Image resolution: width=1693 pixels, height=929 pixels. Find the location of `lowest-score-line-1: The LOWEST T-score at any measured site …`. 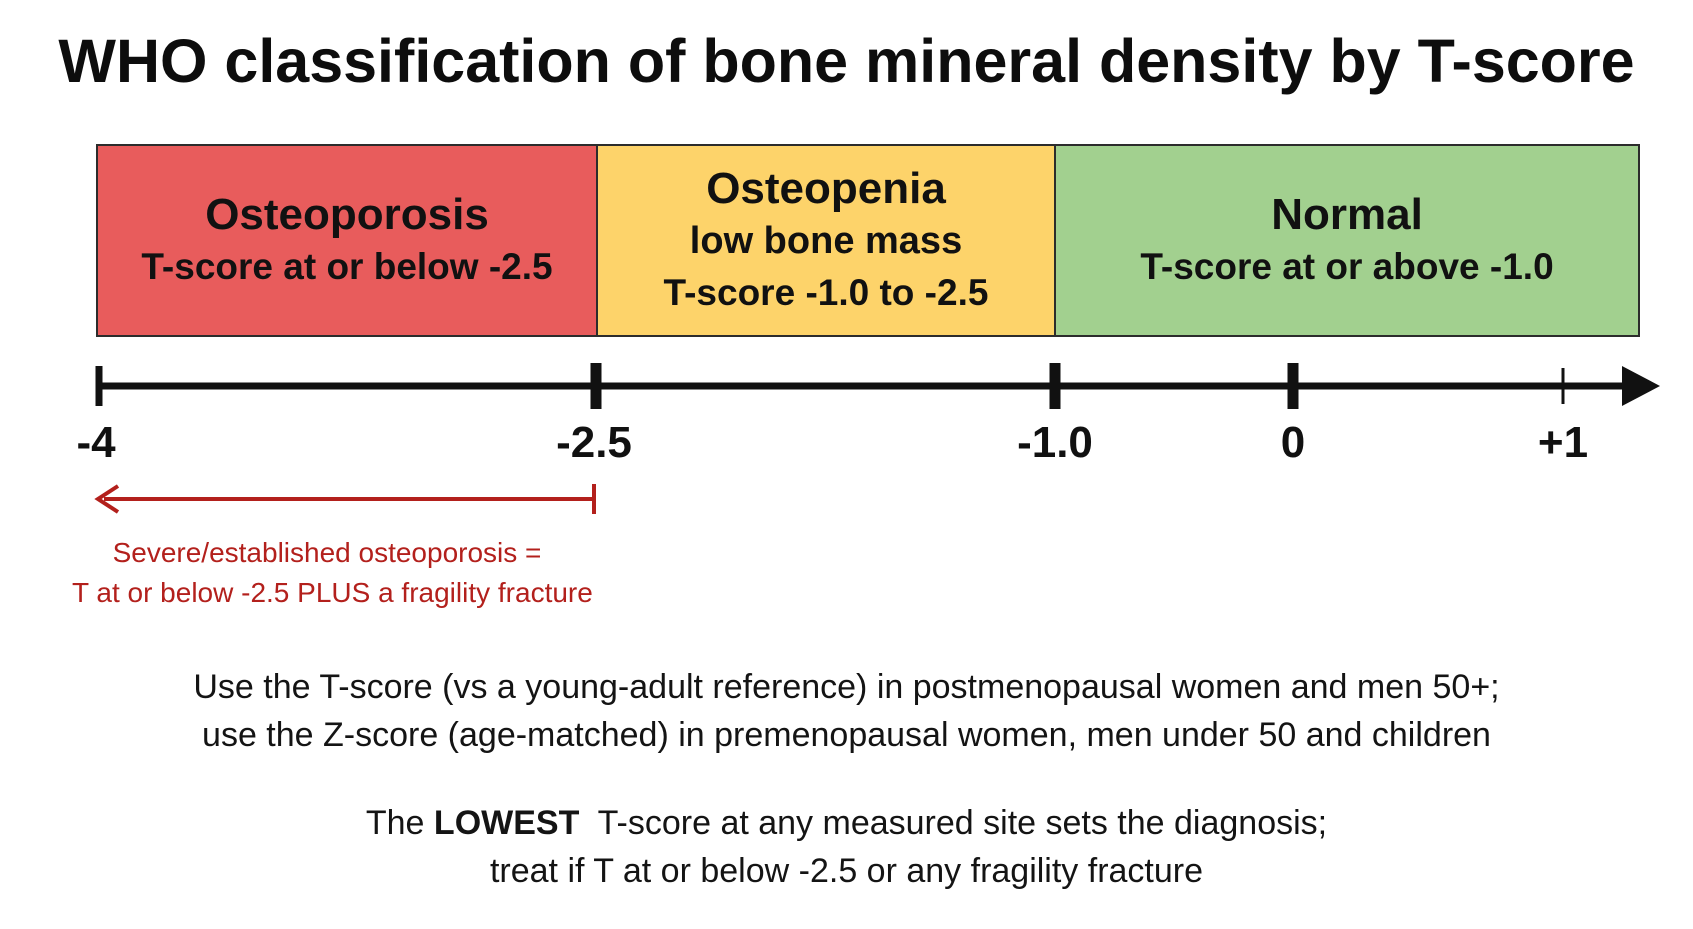

lowest-score-line-1: The LOWEST T-score at any measured site … is located at coordinates (846, 823).